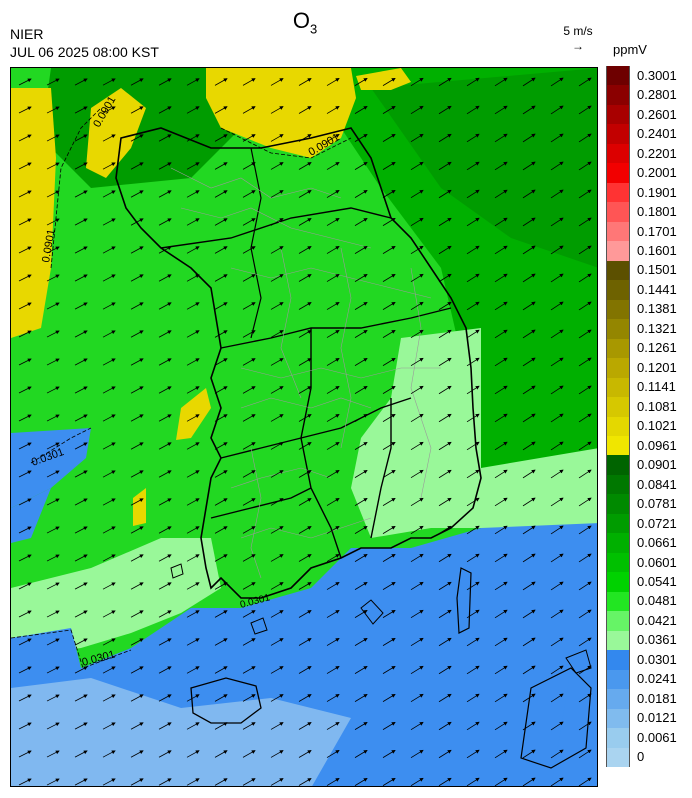  Describe the element at coordinates (181, 732) in the screenshot. I see `field-light-blue-southwest` at that location.